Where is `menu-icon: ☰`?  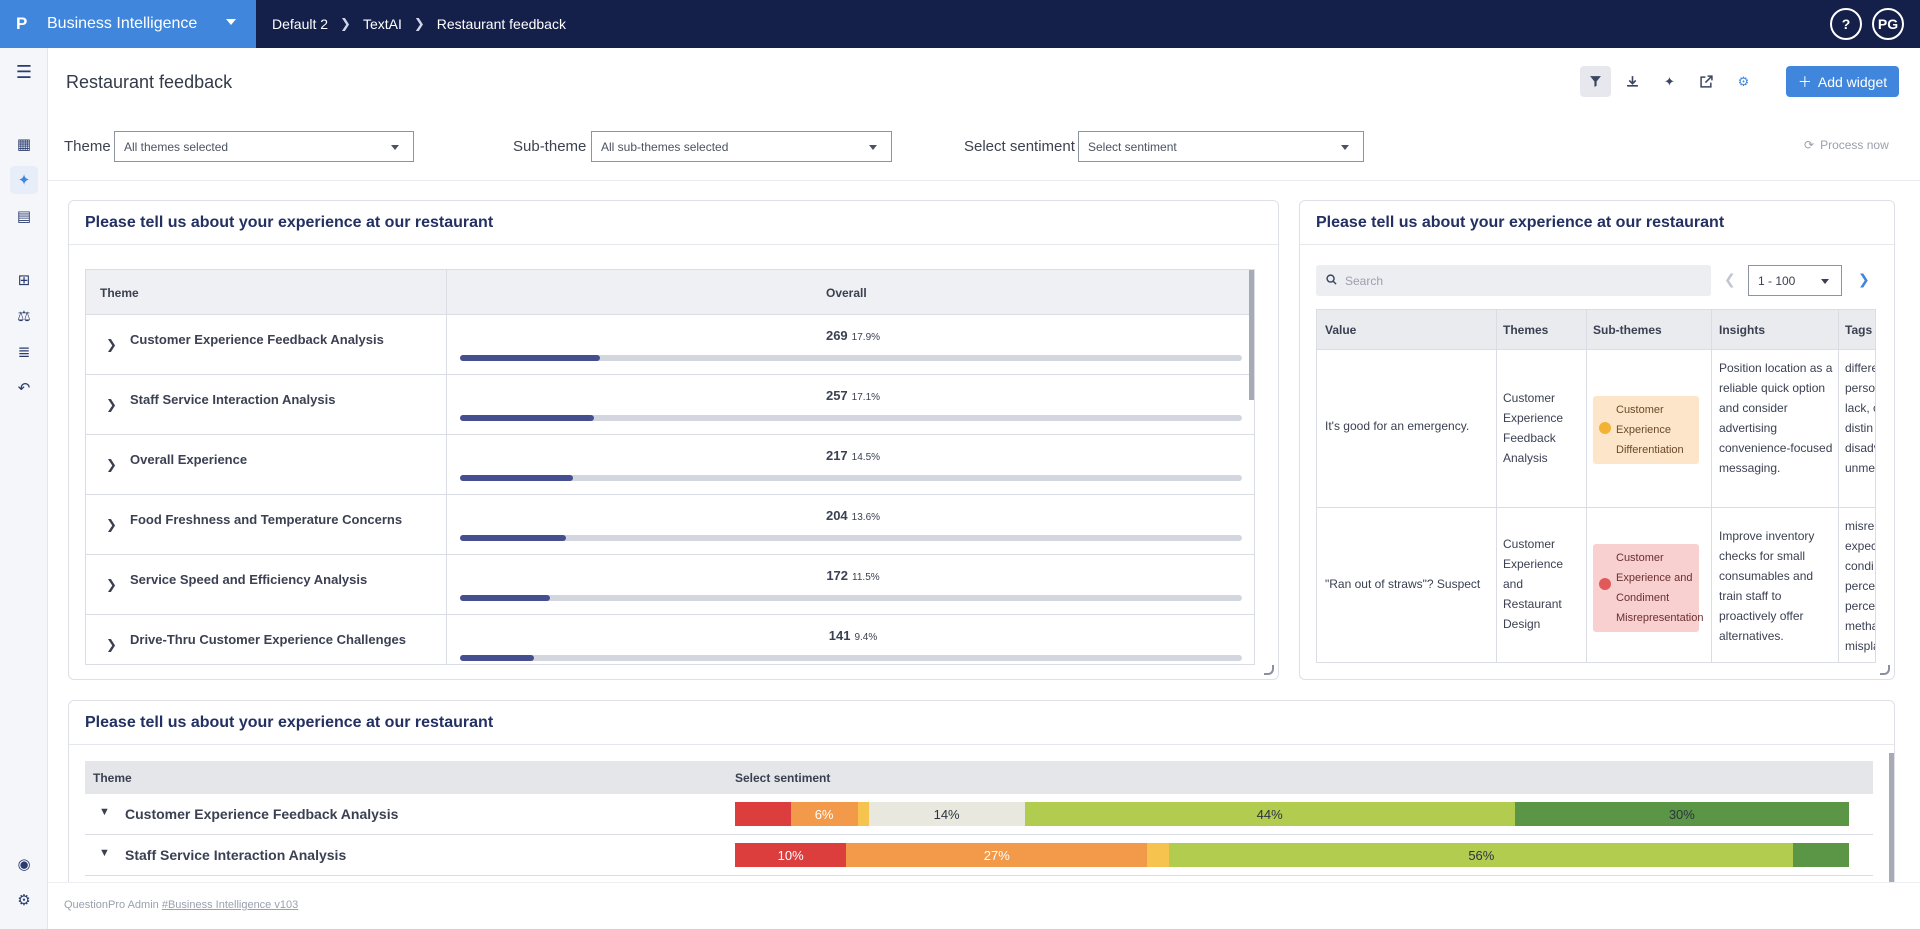
menu-icon: ☰ is located at coordinates (24, 71).